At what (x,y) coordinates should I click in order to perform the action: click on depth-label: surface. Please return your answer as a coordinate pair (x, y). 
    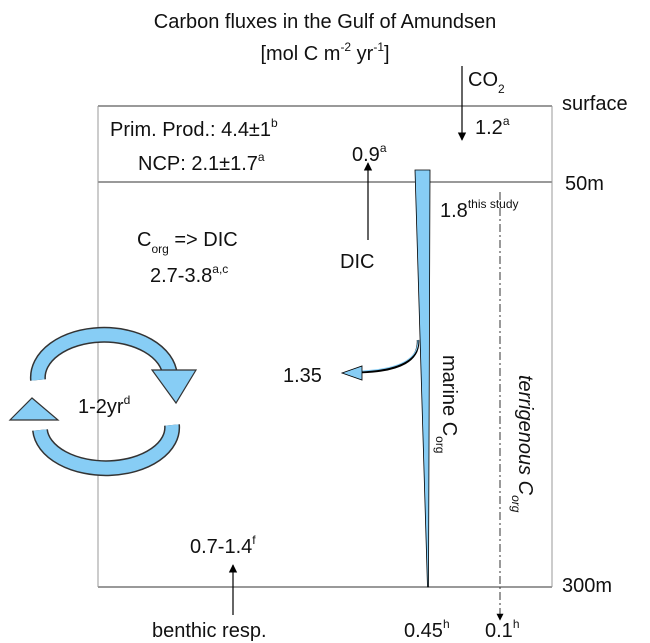
    Looking at the image, I should click on (595, 104).